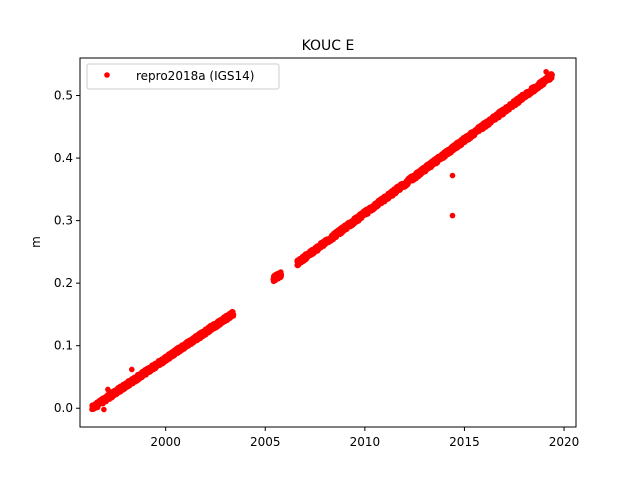 The image size is (640, 480). I want to click on y-tick-label: 0.4, so click(63, 158).